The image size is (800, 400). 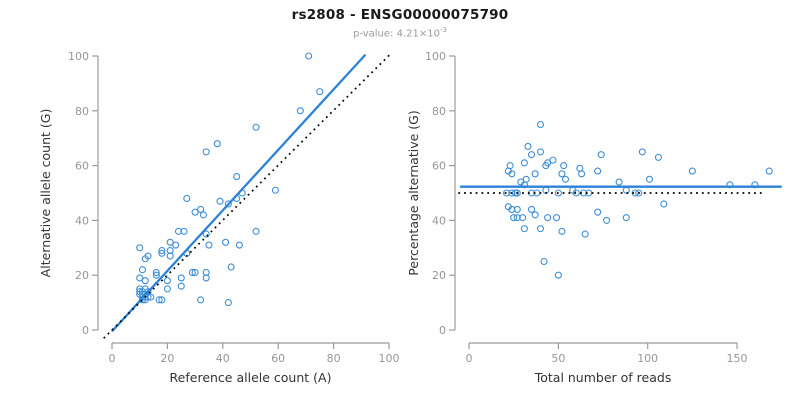 What do you see at coordinates (439, 275) in the screenshot?
I see `y-tick-label: 20` at bounding box center [439, 275].